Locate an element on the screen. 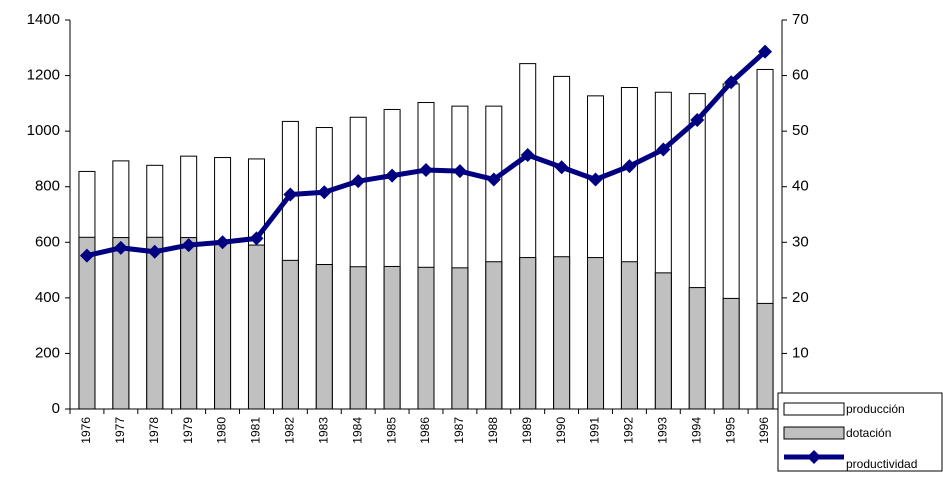  x-tick-label: 1980 is located at coordinates (222, 430).